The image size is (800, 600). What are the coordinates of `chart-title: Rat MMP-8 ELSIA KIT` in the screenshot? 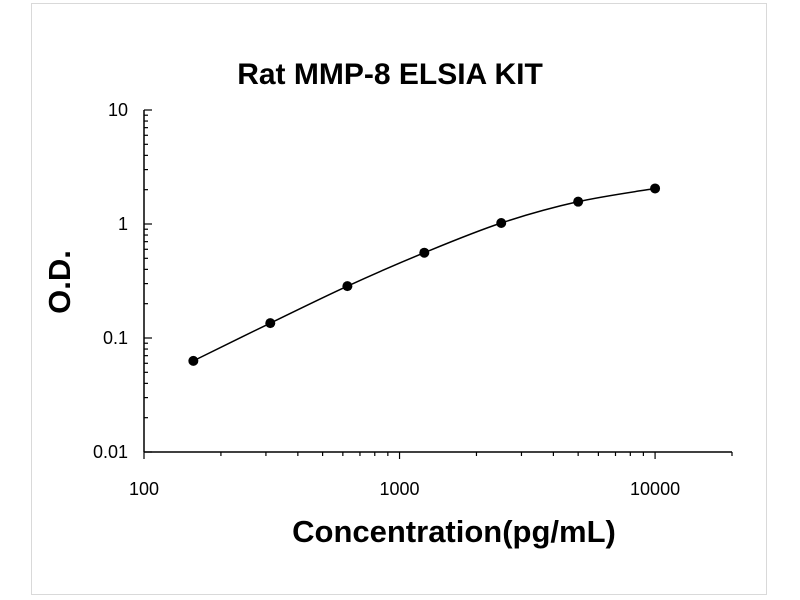 It's located at (390, 74).